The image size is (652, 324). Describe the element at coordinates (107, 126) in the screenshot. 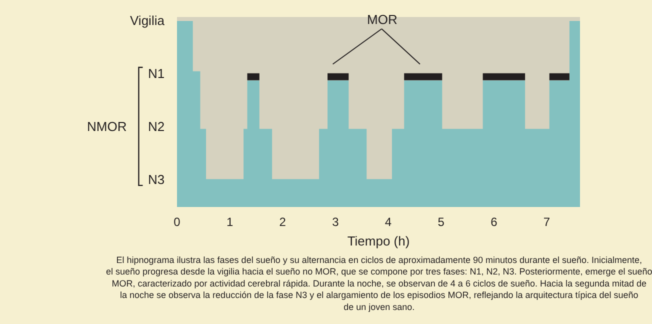

I see `text: NMOR` at that location.